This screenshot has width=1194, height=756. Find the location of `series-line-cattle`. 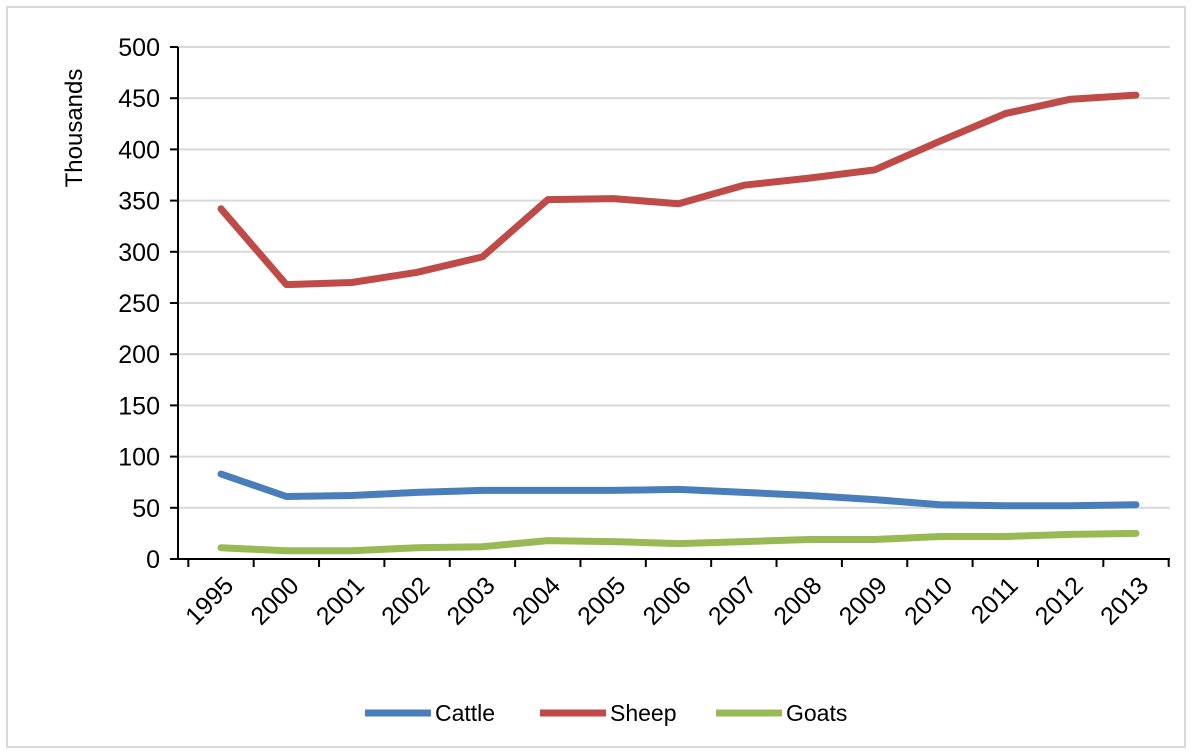

series-line-cattle is located at coordinates (678, 490).